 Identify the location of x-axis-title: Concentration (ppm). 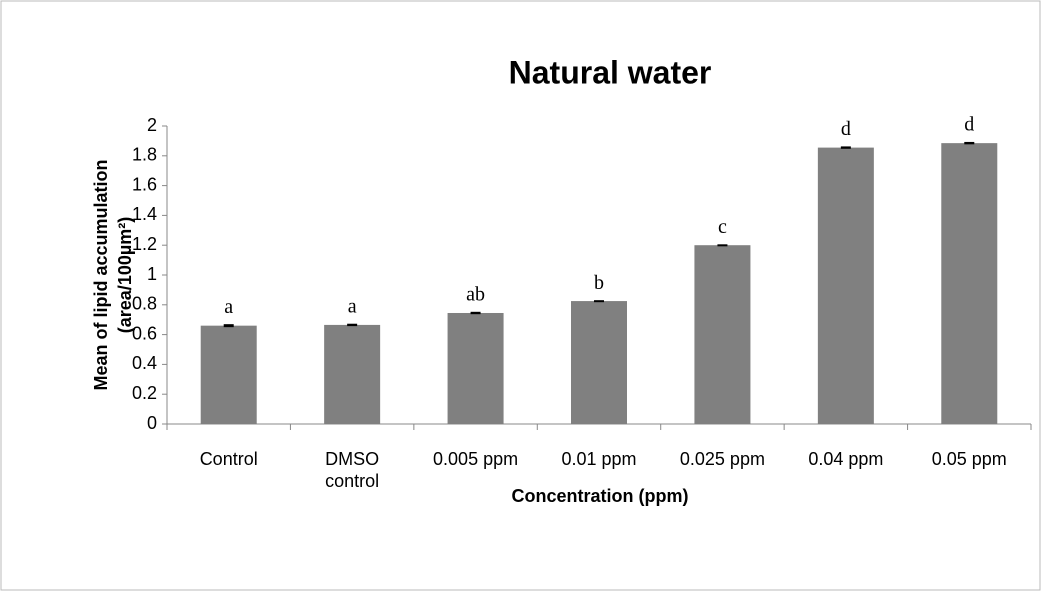
(600, 496).